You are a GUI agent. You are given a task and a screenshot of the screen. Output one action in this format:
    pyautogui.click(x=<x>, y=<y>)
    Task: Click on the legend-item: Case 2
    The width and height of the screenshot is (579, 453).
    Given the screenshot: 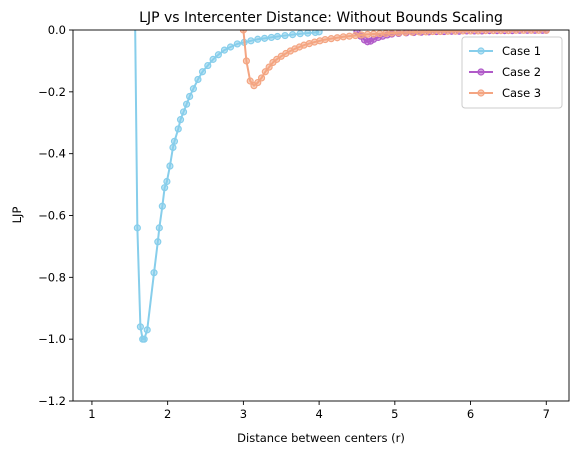 What is the action you would take?
    pyautogui.click(x=505, y=72)
    